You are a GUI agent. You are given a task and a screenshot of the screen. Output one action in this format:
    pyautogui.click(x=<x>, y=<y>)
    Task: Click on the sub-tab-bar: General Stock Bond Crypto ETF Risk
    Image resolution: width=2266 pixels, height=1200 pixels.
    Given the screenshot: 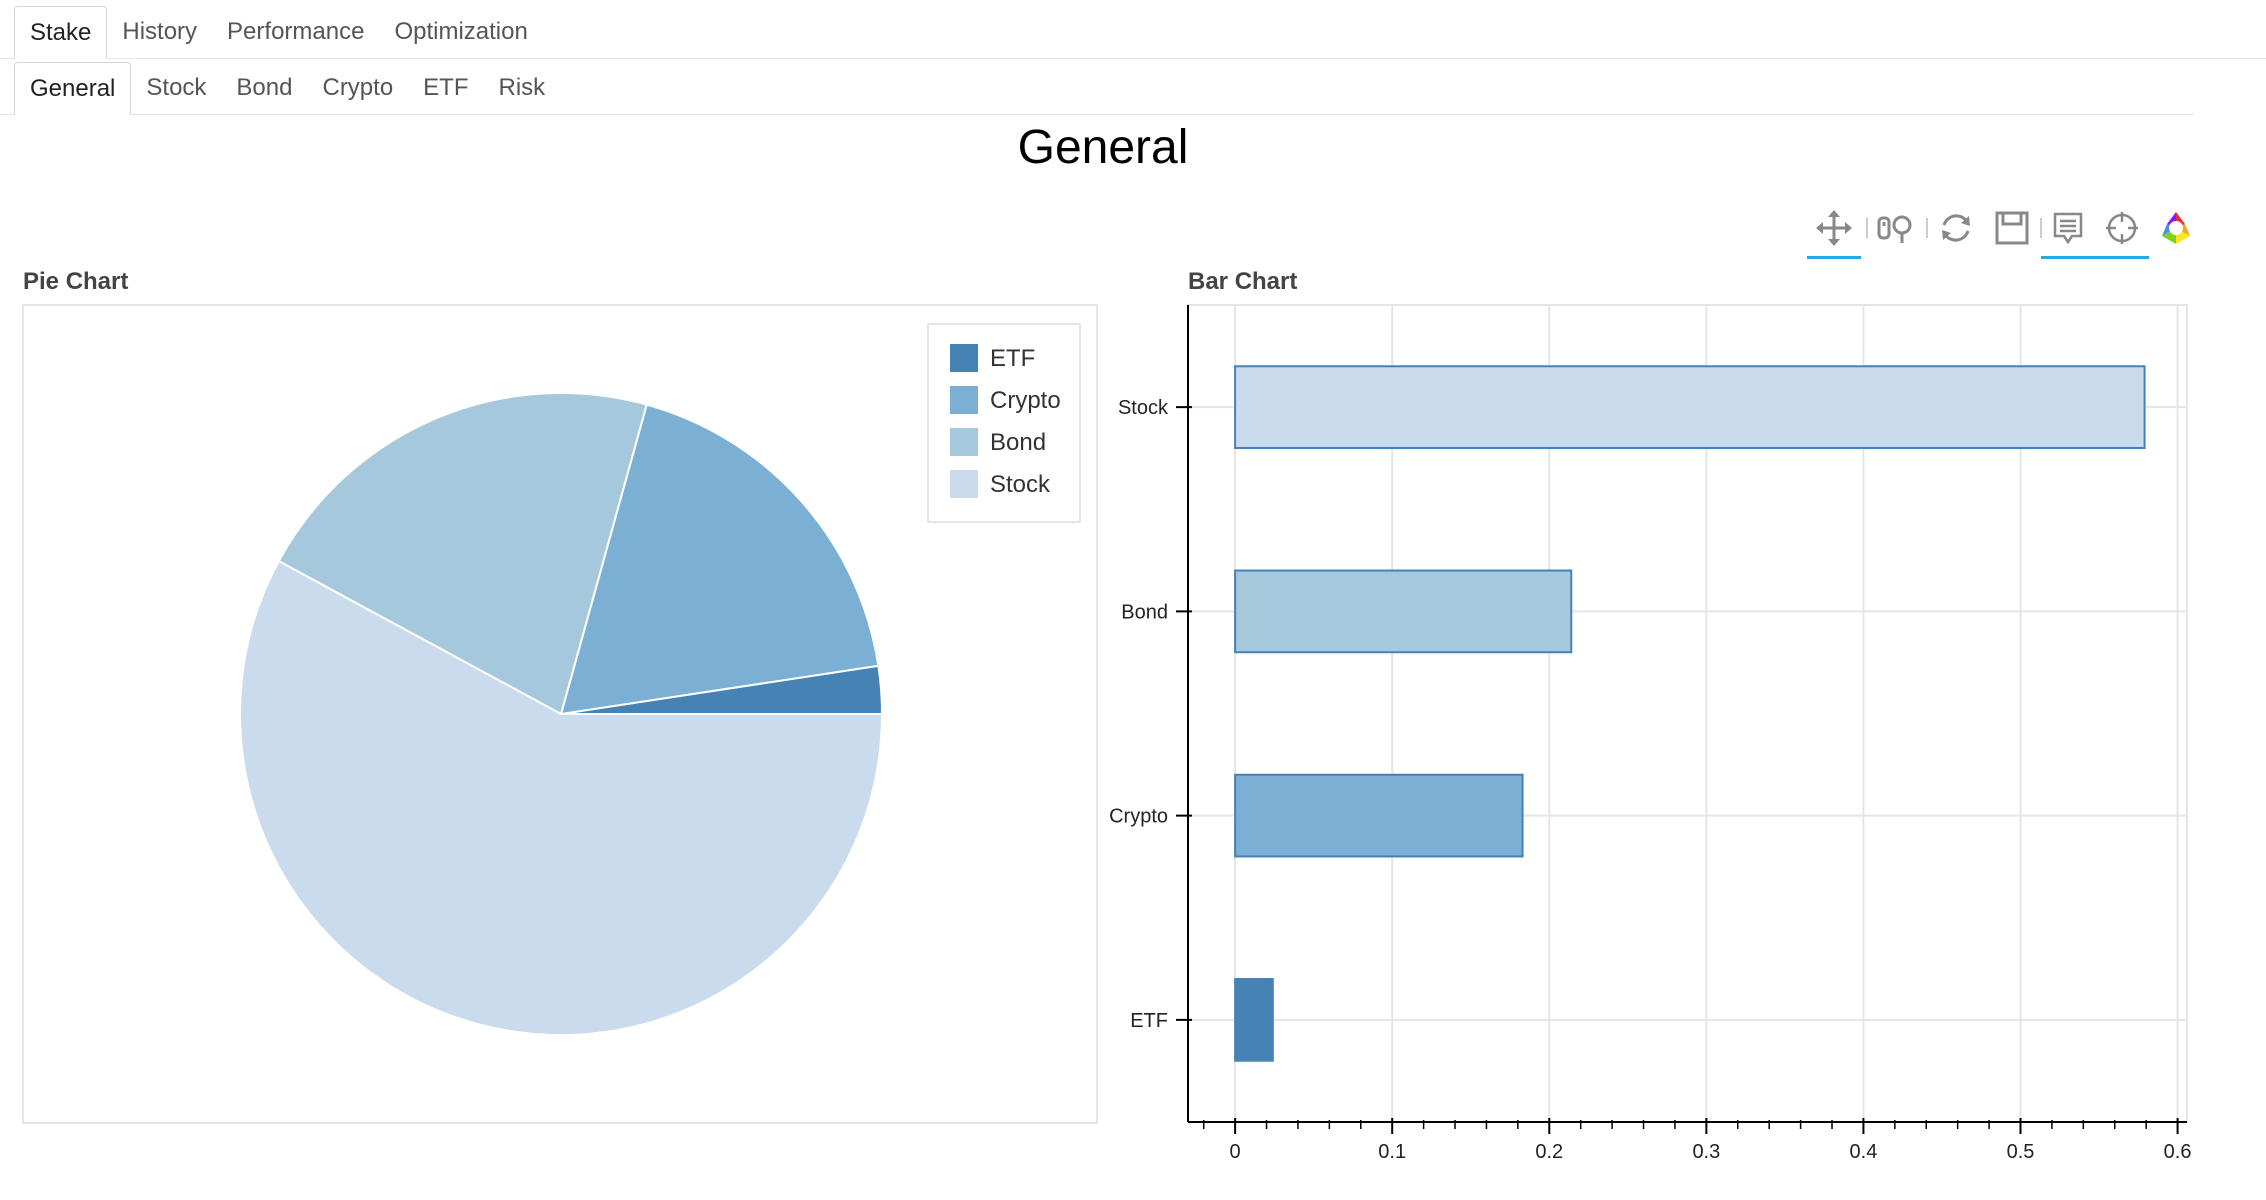 What is the action you would take?
    pyautogui.click(x=1097, y=85)
    